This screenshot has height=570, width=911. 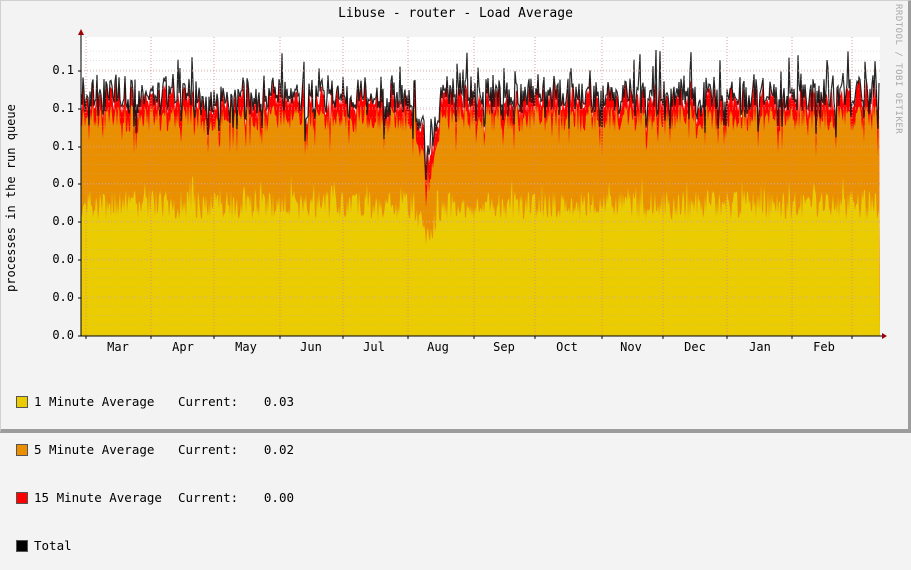 What do you see at coordinates (22, 546) in the screenshot?
I see `legend-swatch-total` at bounding box center [22, 546].